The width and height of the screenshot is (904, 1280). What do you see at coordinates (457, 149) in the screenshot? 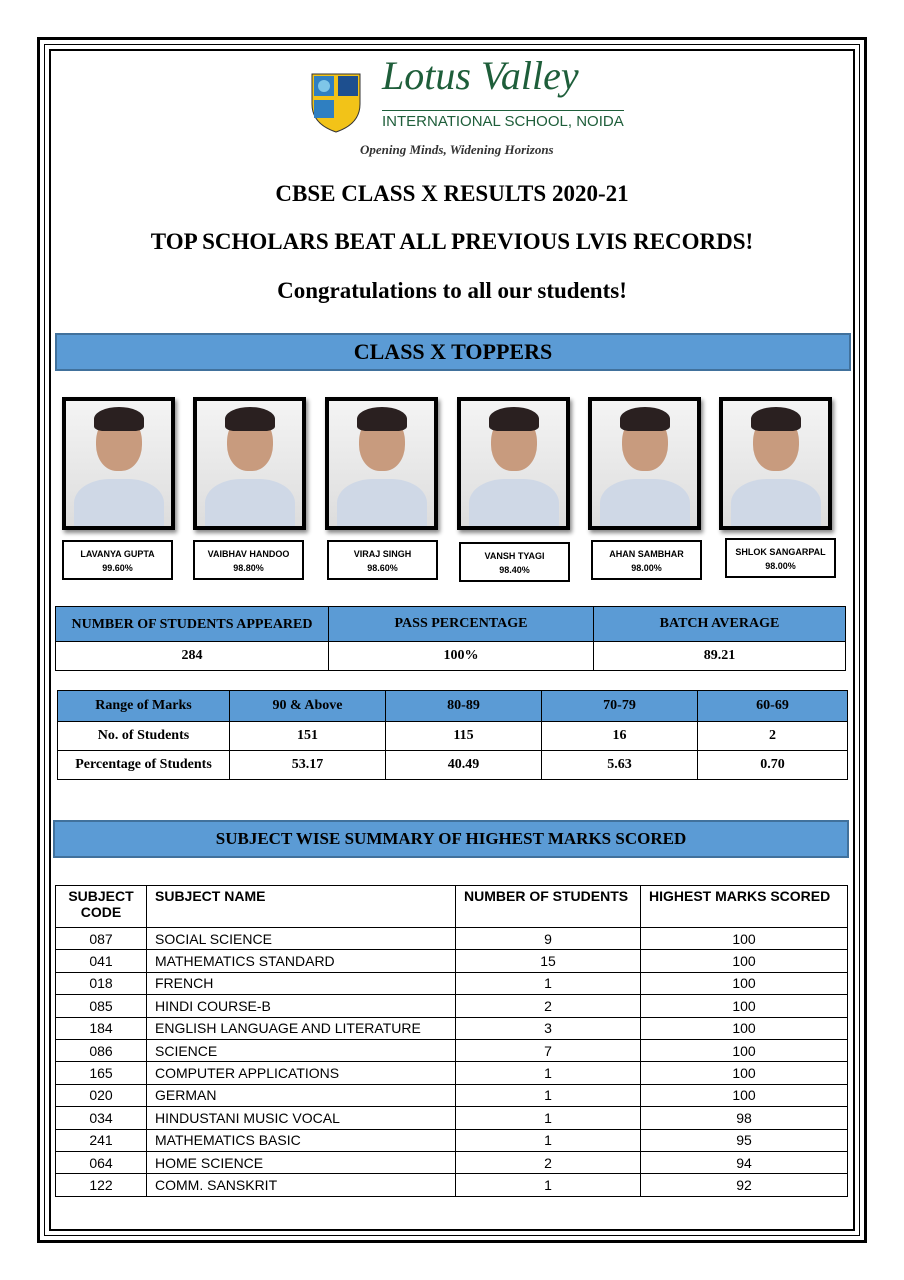
I see `logo-tagline: Opening Minds, Widening Horizons` at bounding box center [457, 149].